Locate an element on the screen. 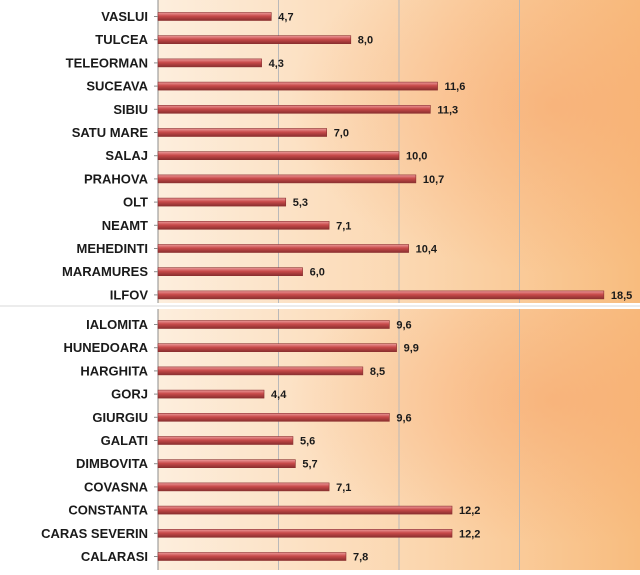 This screenshot has width=640, height=575. category-label: GIURGIU is located at coordinates (120, 417).